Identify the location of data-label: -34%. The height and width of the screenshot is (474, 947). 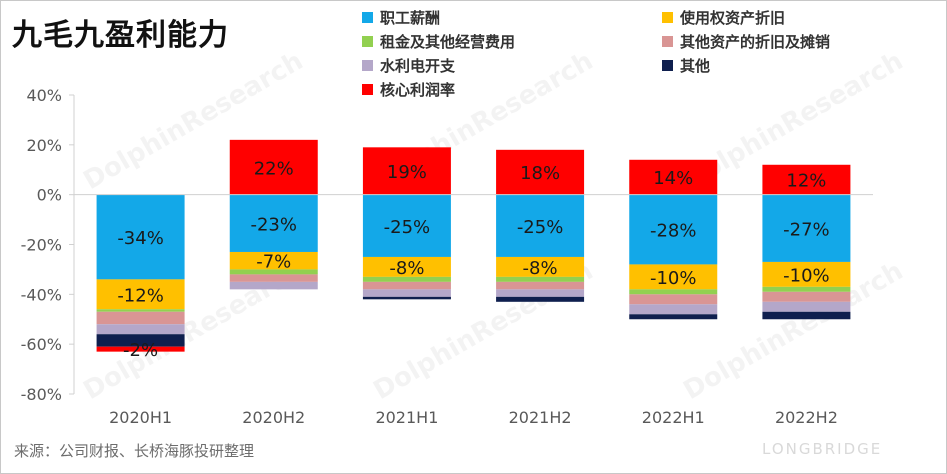
(140, 238).